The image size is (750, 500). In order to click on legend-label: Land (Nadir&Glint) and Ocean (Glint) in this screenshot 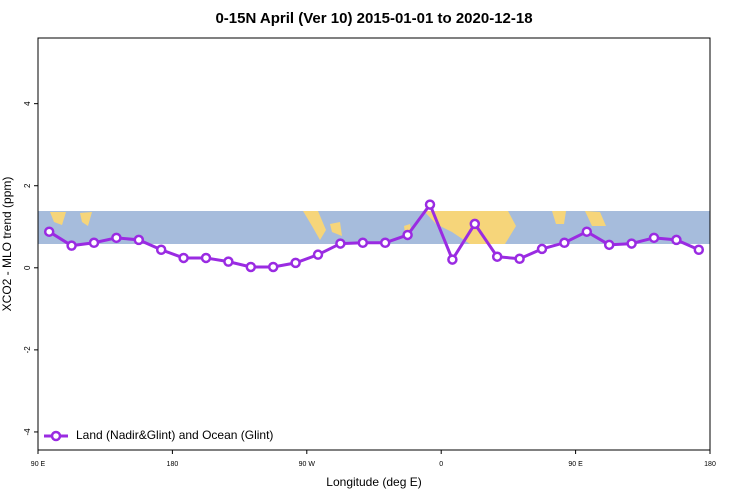, I will do `click(174, 435)`.